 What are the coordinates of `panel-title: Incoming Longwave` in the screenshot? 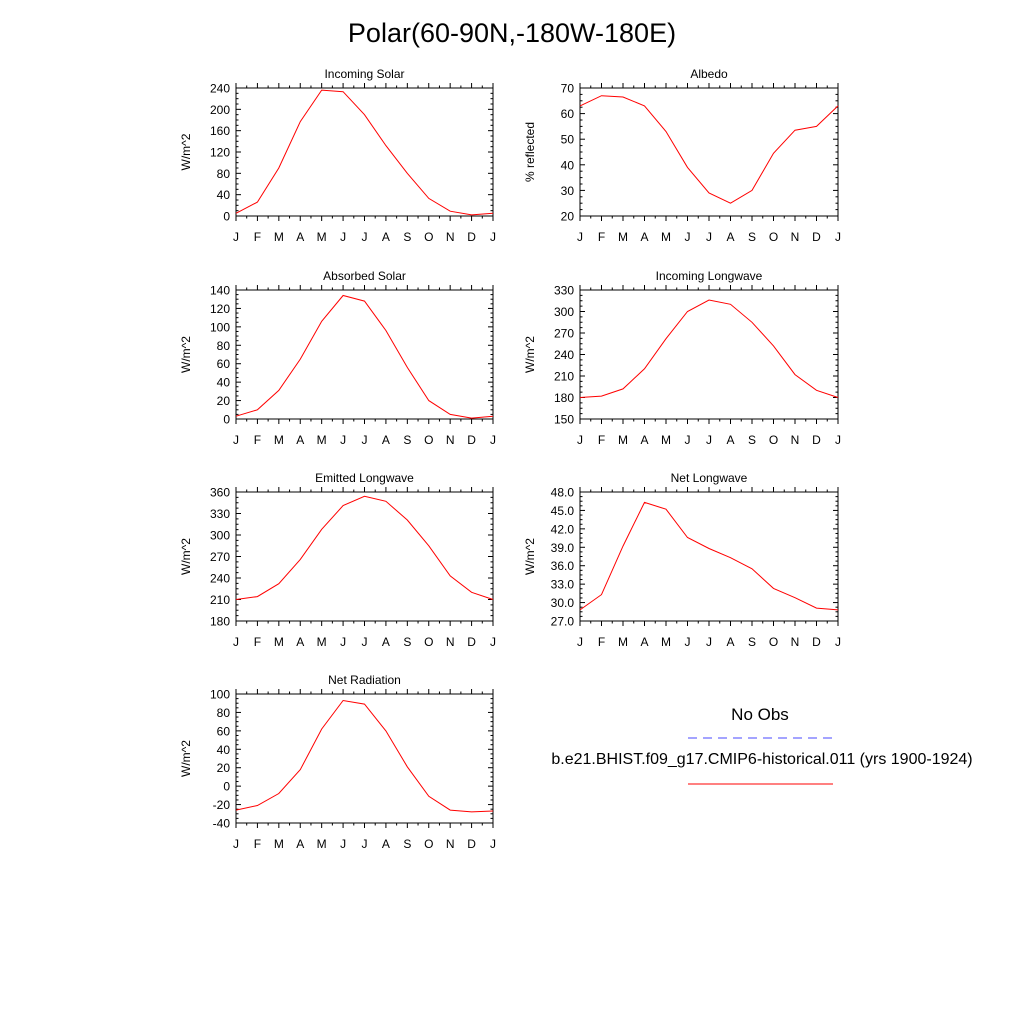 It's located at (709, 276).